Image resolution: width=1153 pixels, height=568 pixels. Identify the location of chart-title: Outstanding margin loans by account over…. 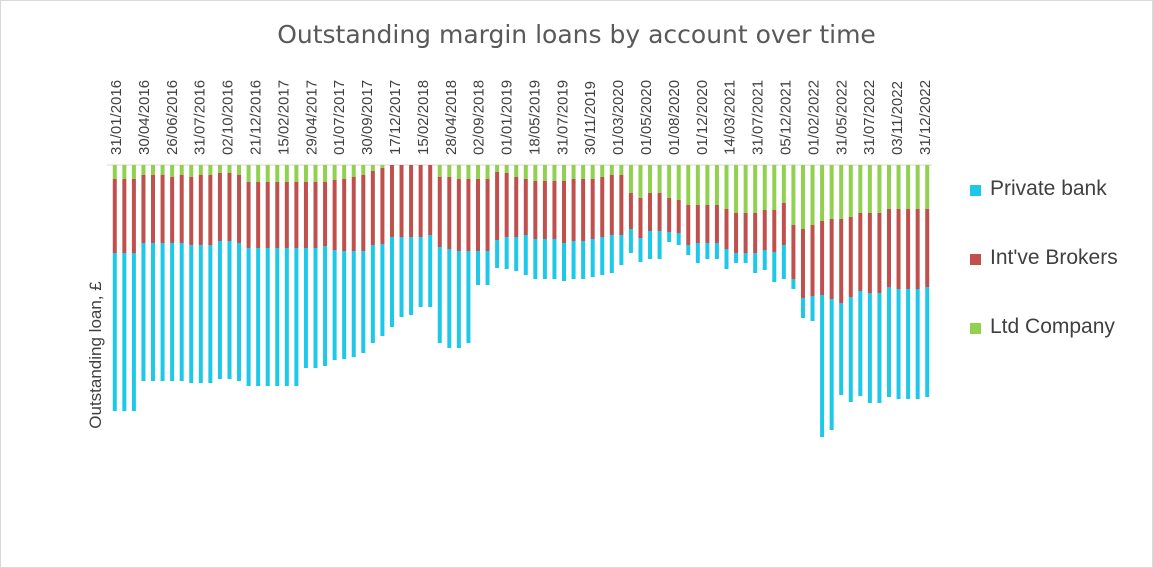
(576, 34).